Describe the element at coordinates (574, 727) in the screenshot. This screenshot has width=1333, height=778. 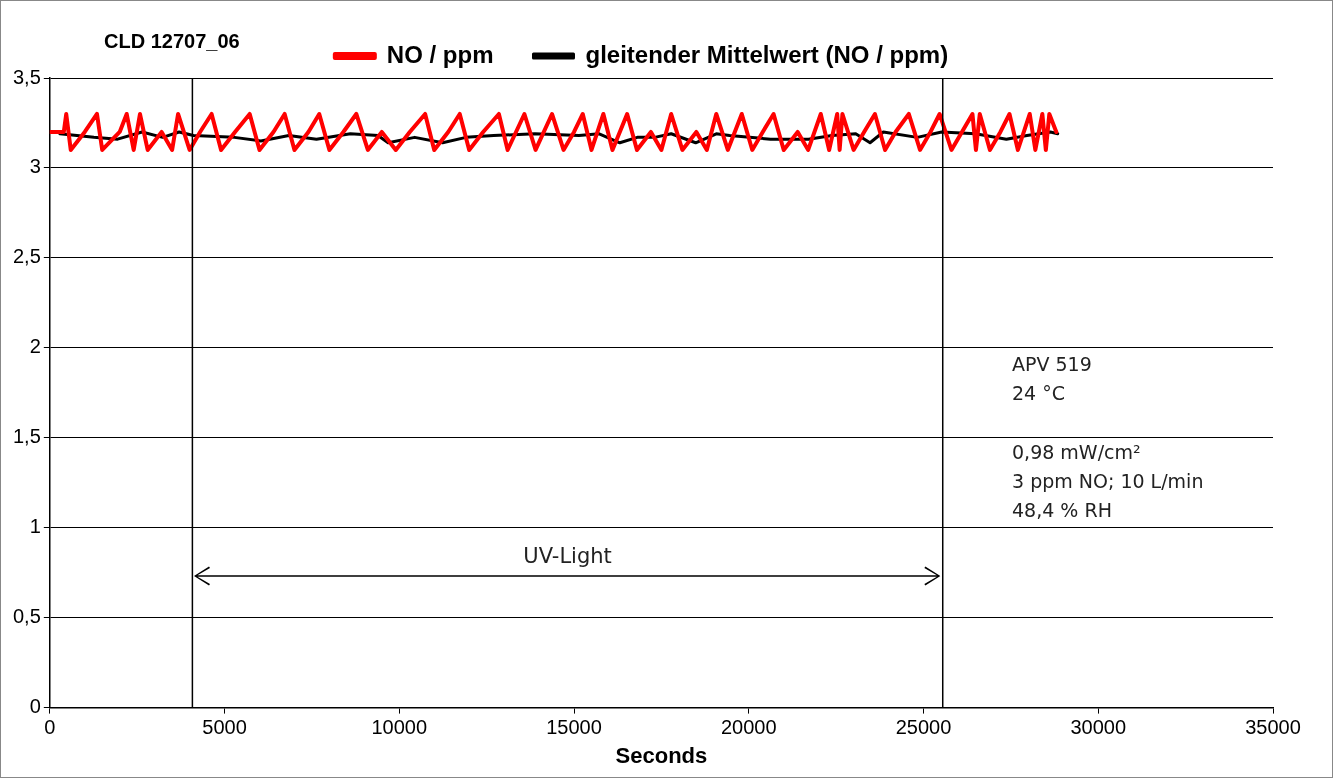
I see `x-tick-label: 15000` at that location.